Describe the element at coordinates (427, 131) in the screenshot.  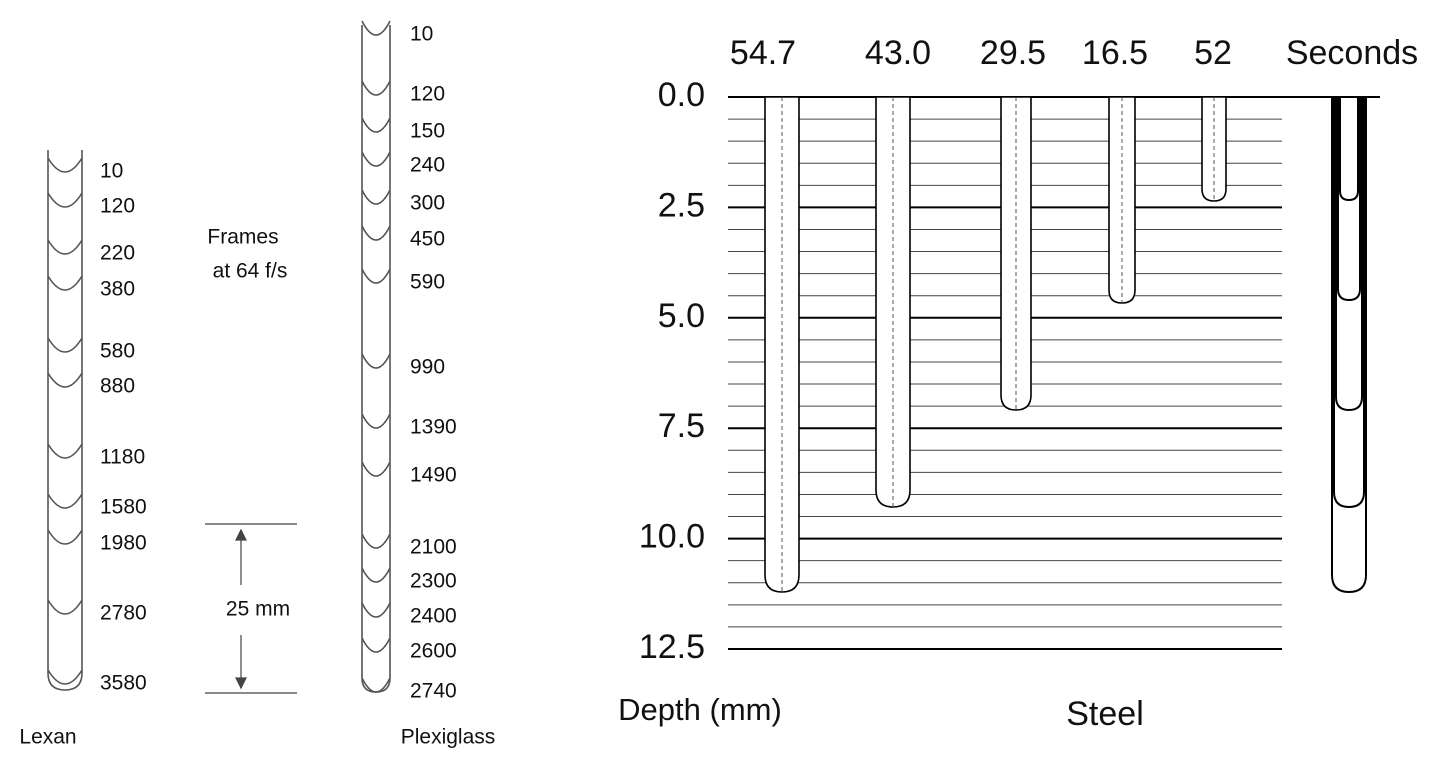
I see `frame-label: 150` at that location.